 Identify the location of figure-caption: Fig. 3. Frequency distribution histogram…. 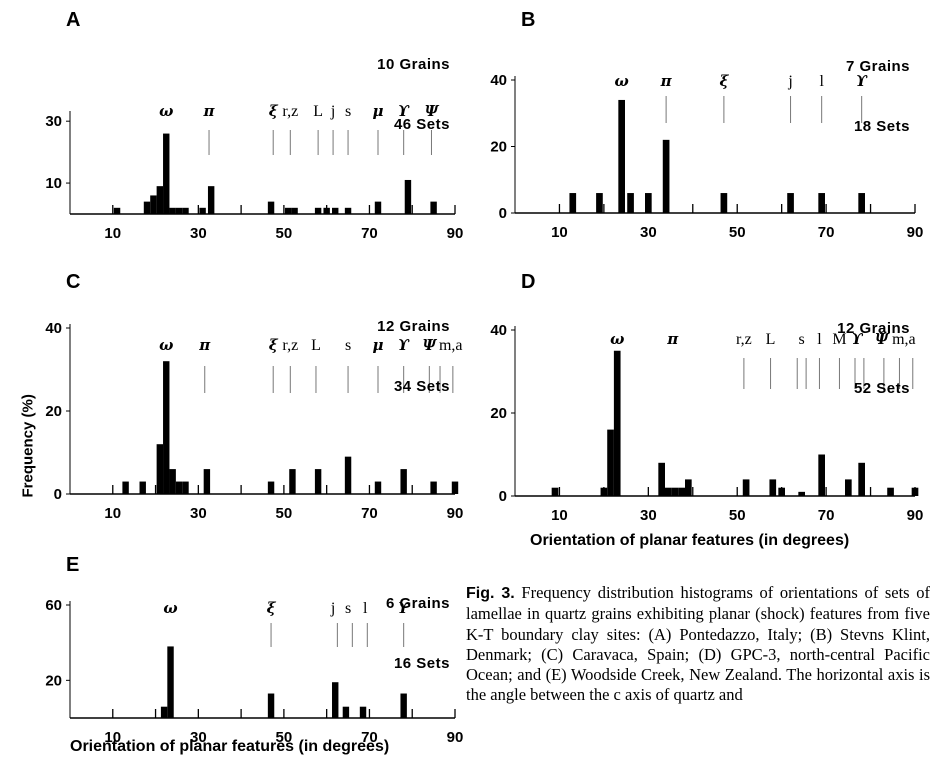
(698, 671).